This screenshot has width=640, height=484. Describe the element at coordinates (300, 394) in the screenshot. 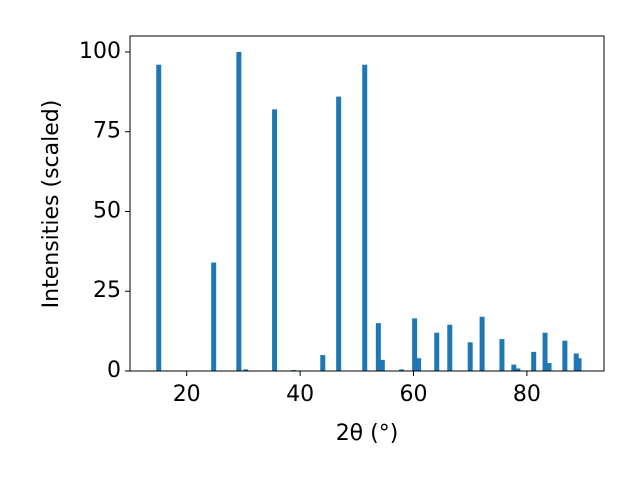

I see `x-tick-label: 40` at that location.